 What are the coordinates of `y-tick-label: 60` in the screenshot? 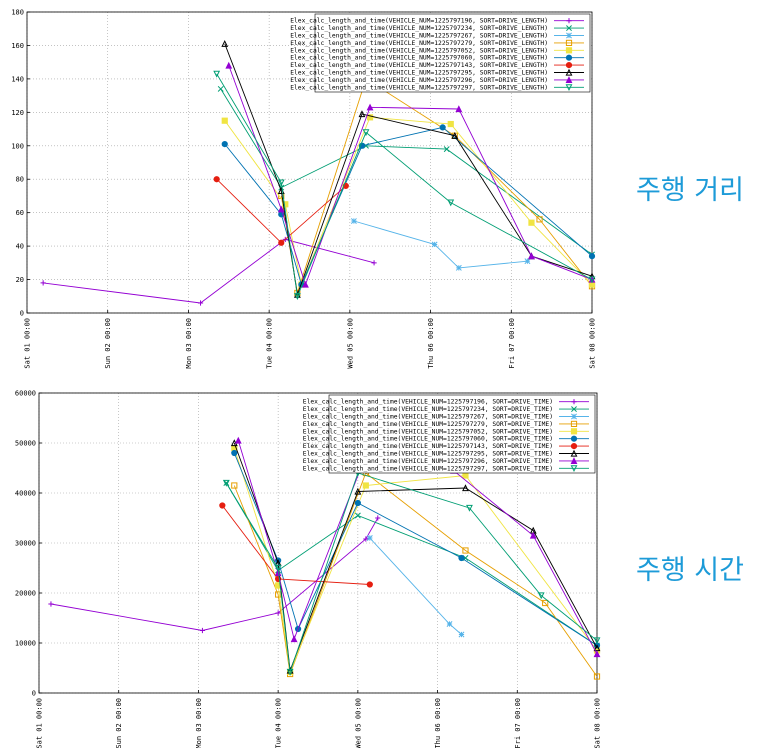 It's located at (20, 213).